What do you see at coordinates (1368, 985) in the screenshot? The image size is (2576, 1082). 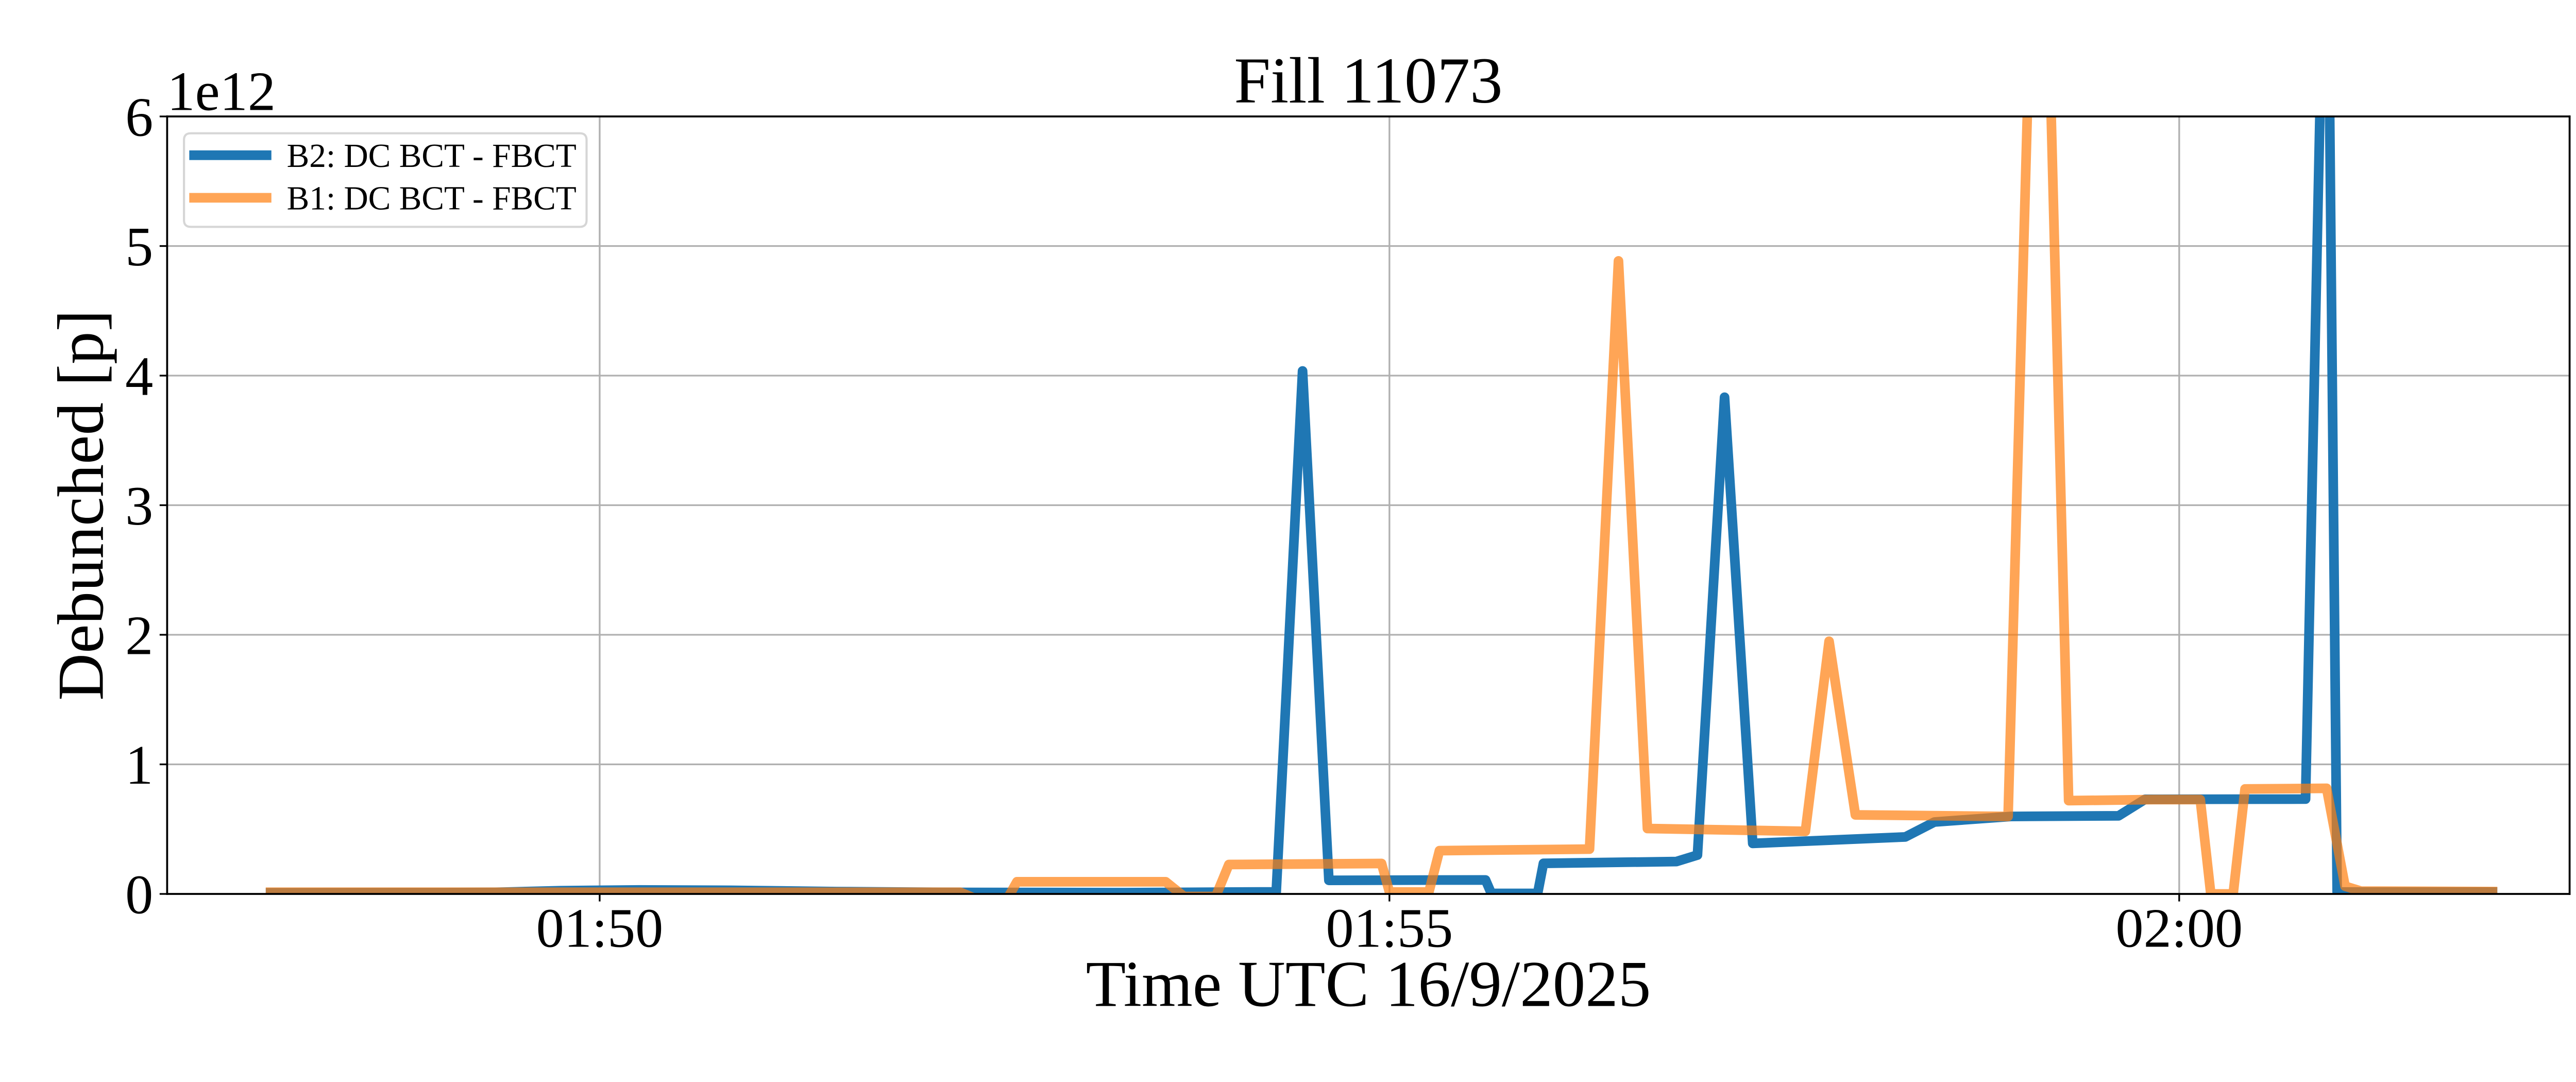 I see `svg-text: Time UTC 16/9/2025` at bounding box center [1368, 985].